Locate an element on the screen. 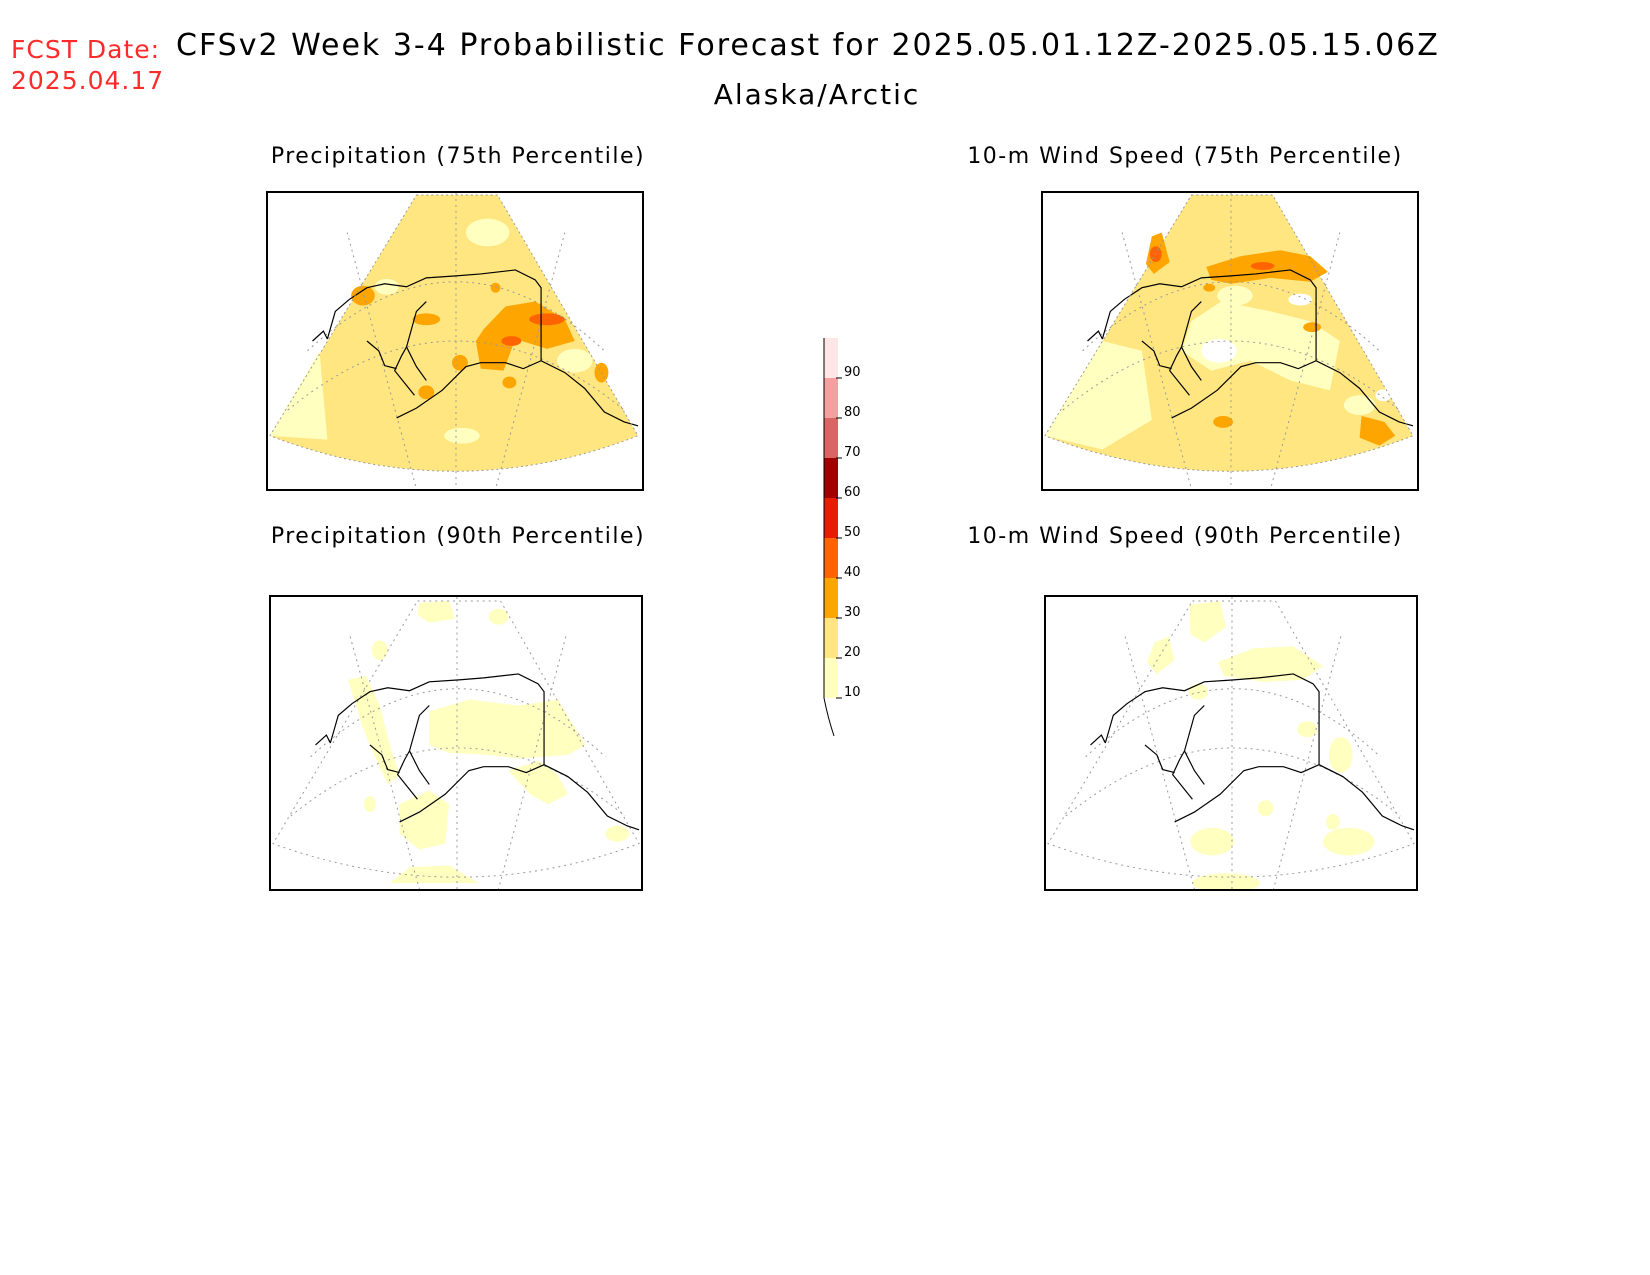 The image size is (1650, 1275). colorbar-label: 80 is located at coordinates (852, 412).